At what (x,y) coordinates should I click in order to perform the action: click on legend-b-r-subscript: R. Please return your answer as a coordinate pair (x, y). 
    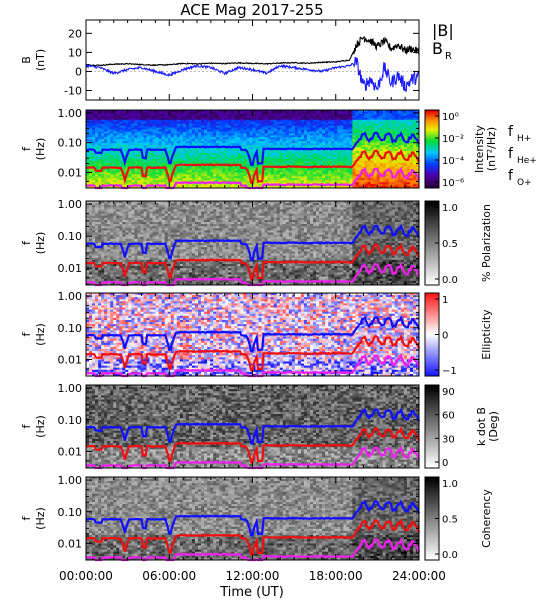
    Looking at the image, I should click on (448, 56).